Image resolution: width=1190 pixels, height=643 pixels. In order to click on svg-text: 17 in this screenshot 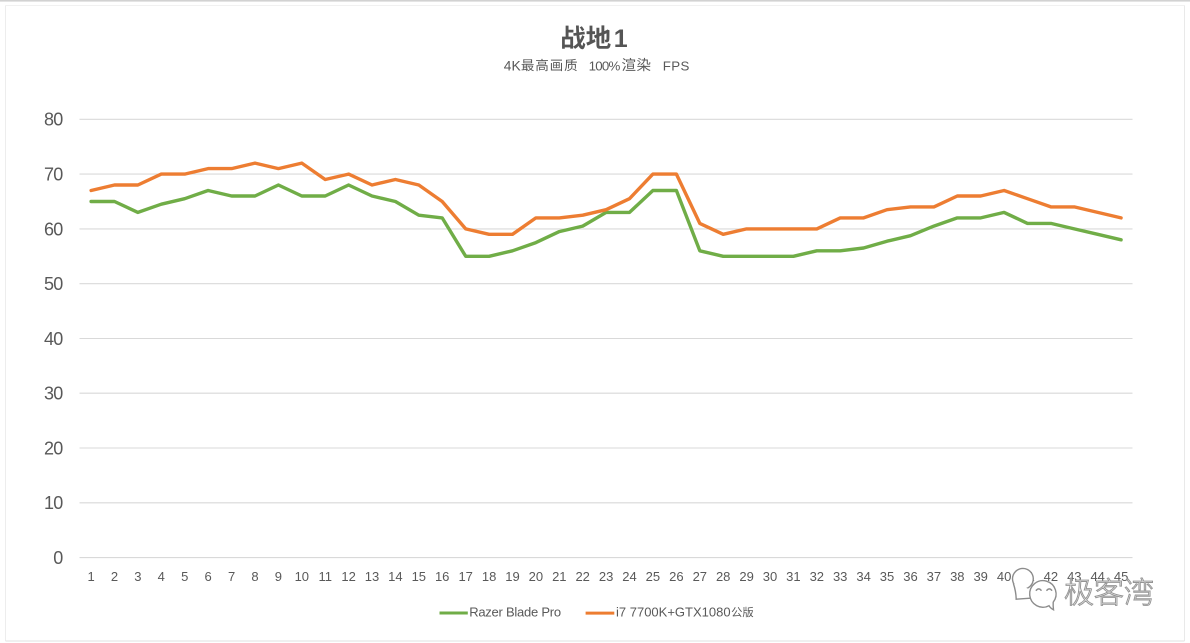, I will do `click(465, 576)`.